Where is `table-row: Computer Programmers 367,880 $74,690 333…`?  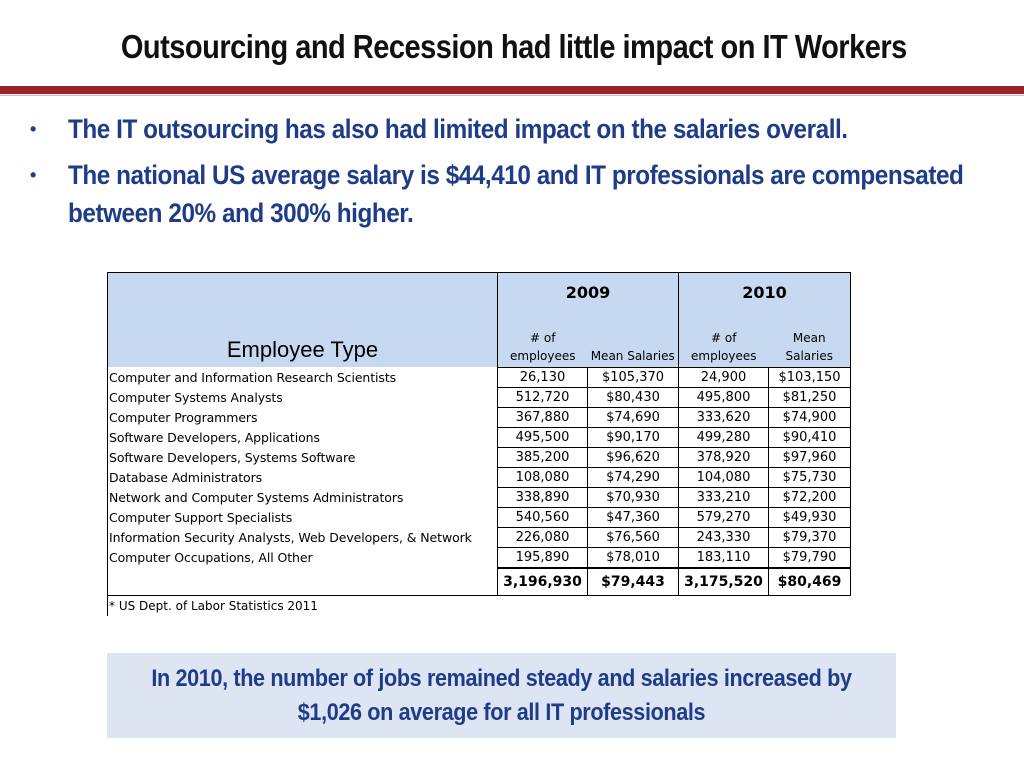
table-row: Computer Programmers 367,880 $74,690 333… is located at coordinates (479, 417).